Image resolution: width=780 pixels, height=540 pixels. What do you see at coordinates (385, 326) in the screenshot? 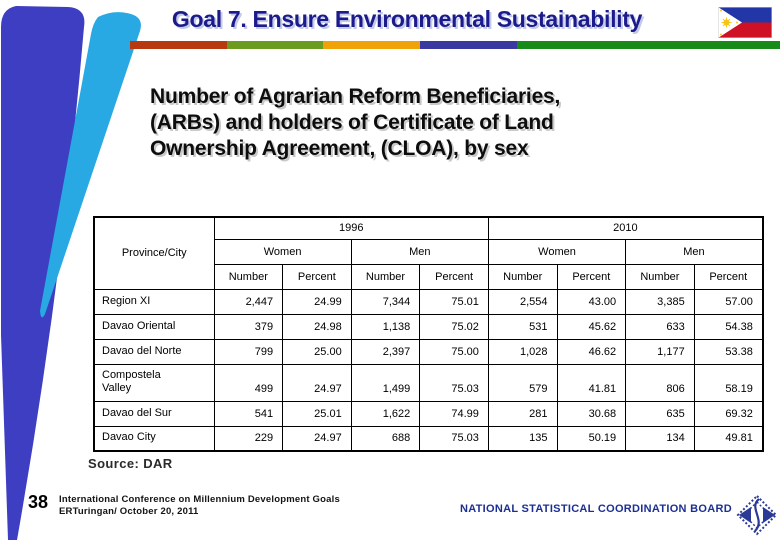
I see `value-cell: 1,138` at bounding box center [385, 326].